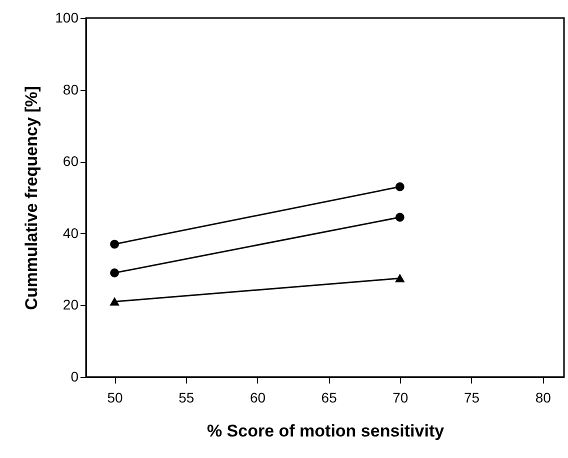 The height and width of the screenshot is (458, 568). What do you see at coordinates (472, 398) in the screenshot?
I see `x-tick-label: 75` at bounding box center [472, 398].